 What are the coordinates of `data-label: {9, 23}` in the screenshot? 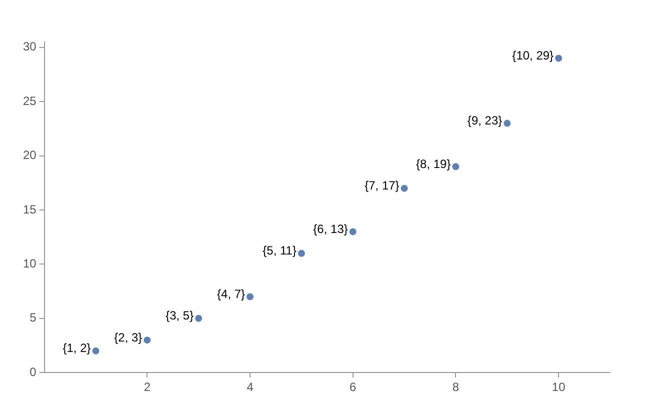 It's located at (484, 121).